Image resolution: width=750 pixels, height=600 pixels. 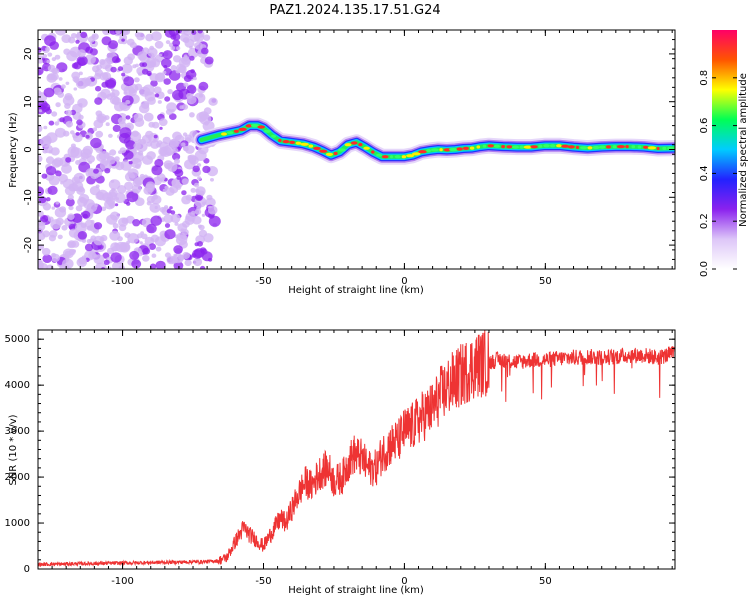 What do you see at coordinates (434, 141) in the screenshot?
I see `frequency-ridge` at bounding box center [434, 141].